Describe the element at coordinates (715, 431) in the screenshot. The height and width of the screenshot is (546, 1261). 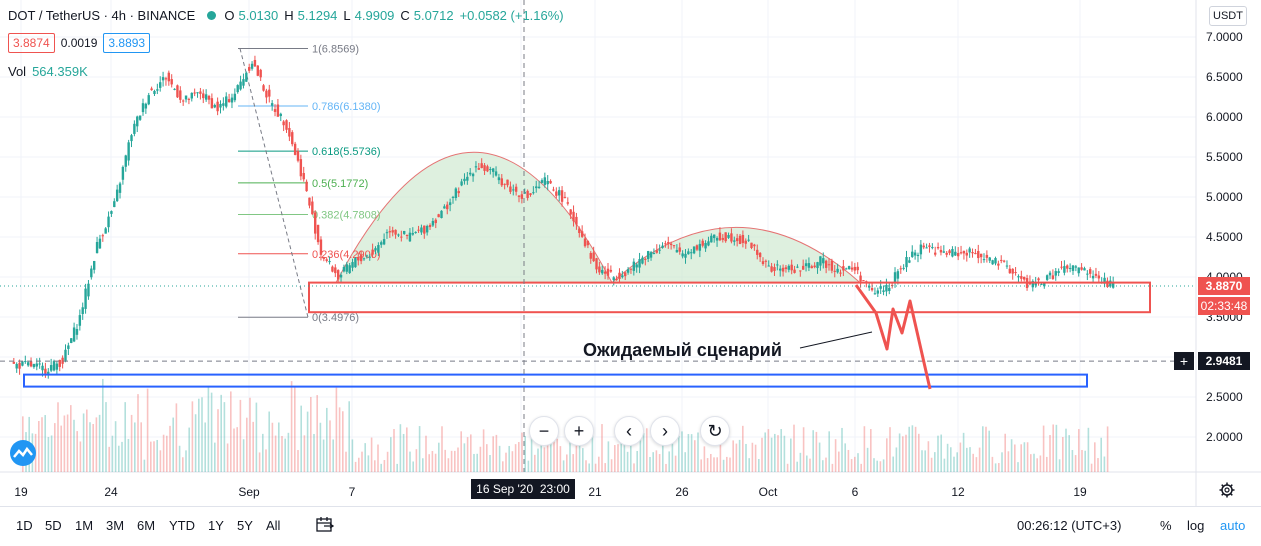
I see `reset-chart-button: ↻` at that location.